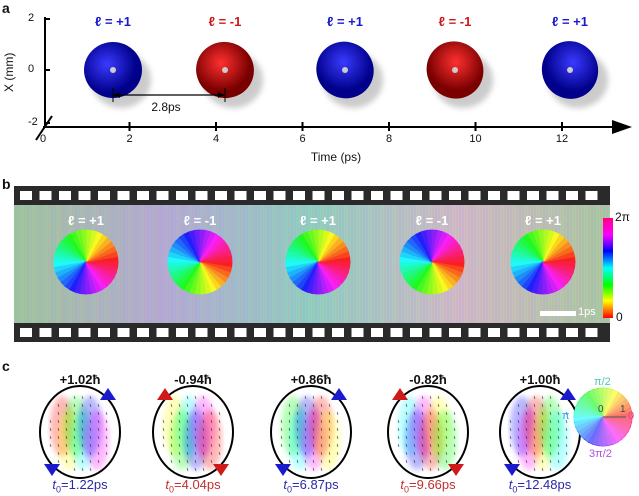 The image size is (639, 496). What do you see at coordinates (428, 379) in the screenshot?
I see `oam-value: -0.82ħ` at bounding box center [428, 379].